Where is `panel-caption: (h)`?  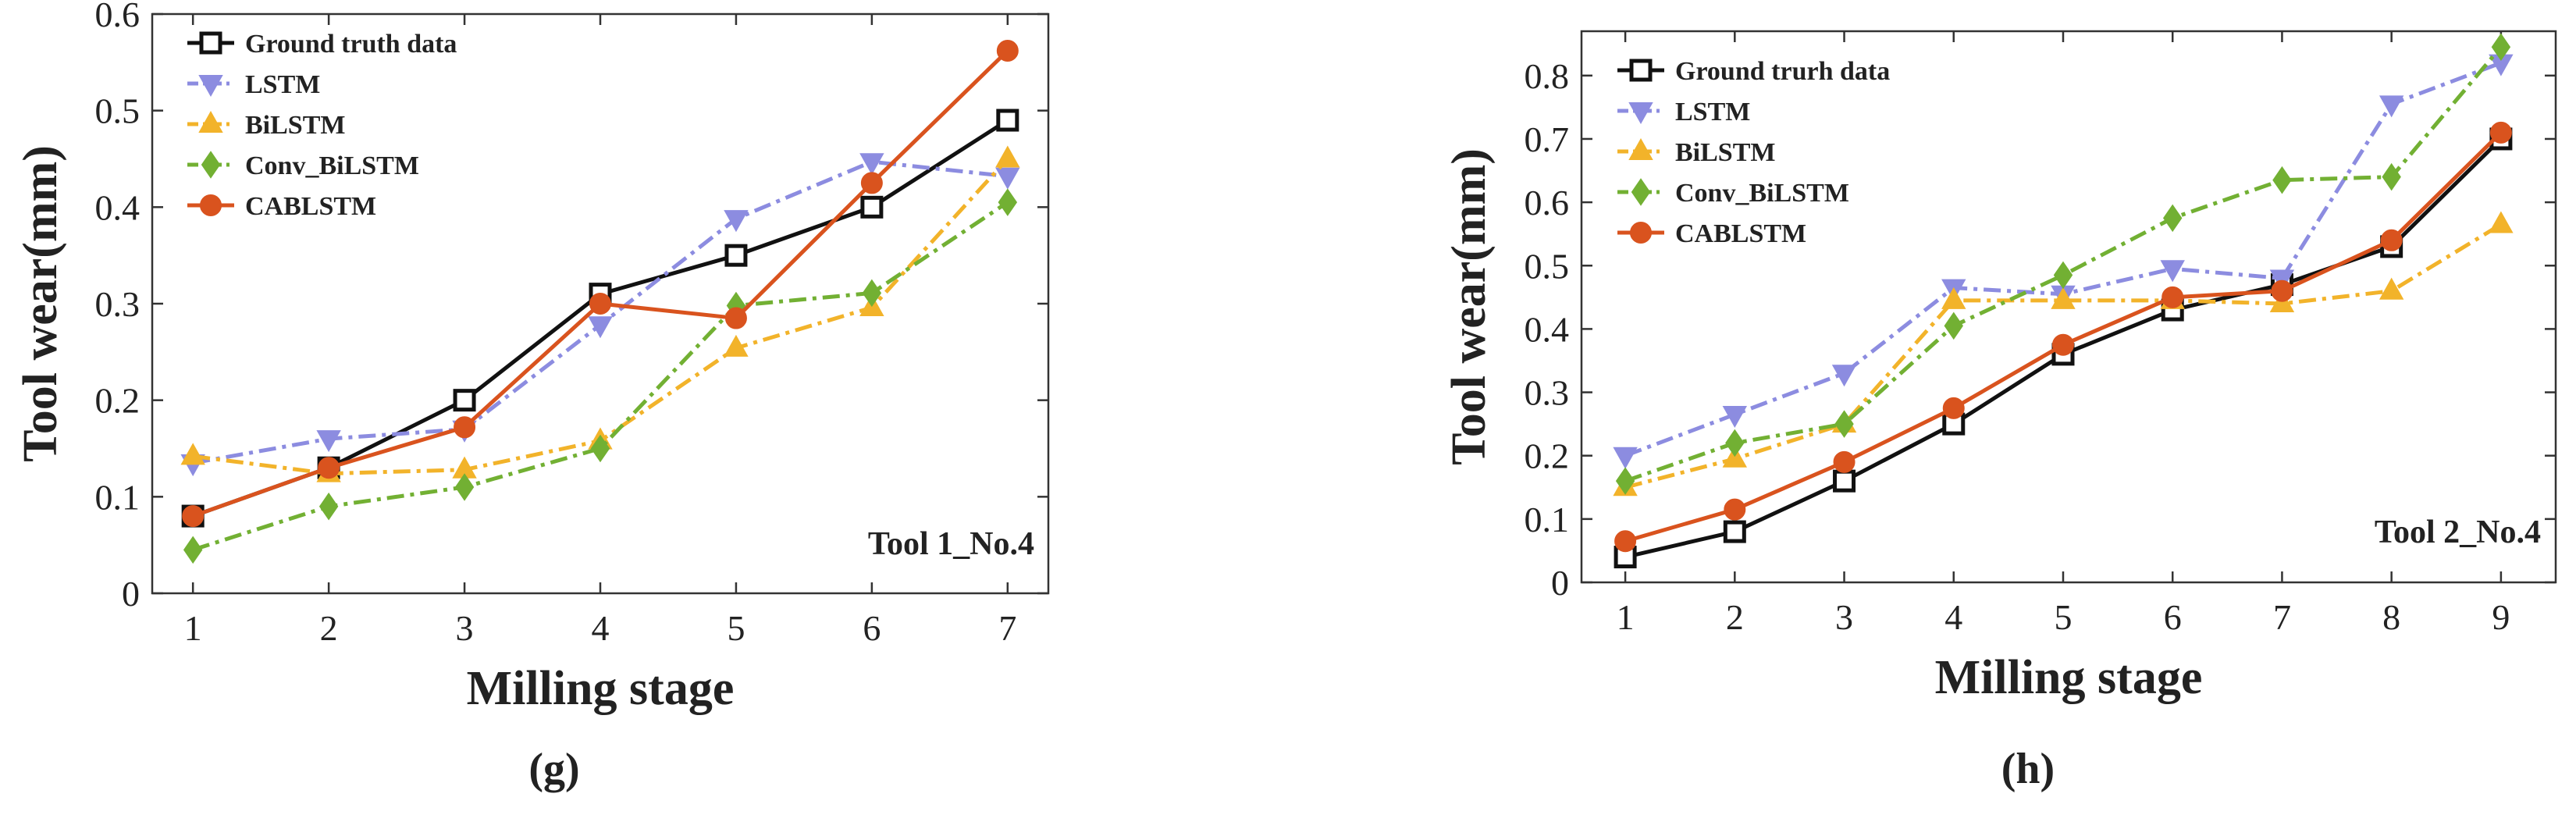 panel-caption: (h) is located at coordinates (2028, 769).